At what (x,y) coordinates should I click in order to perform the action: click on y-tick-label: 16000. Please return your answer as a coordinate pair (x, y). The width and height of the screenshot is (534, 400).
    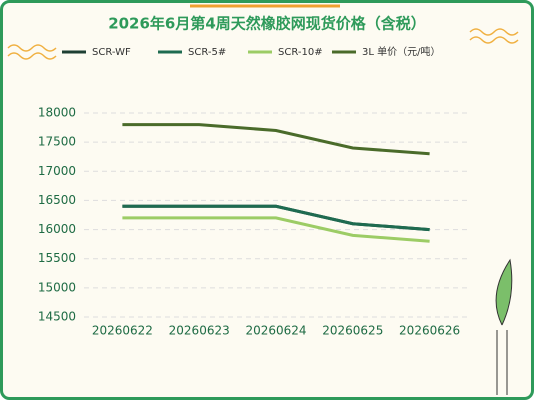
    Looking at the image, I should click on (57, 229).